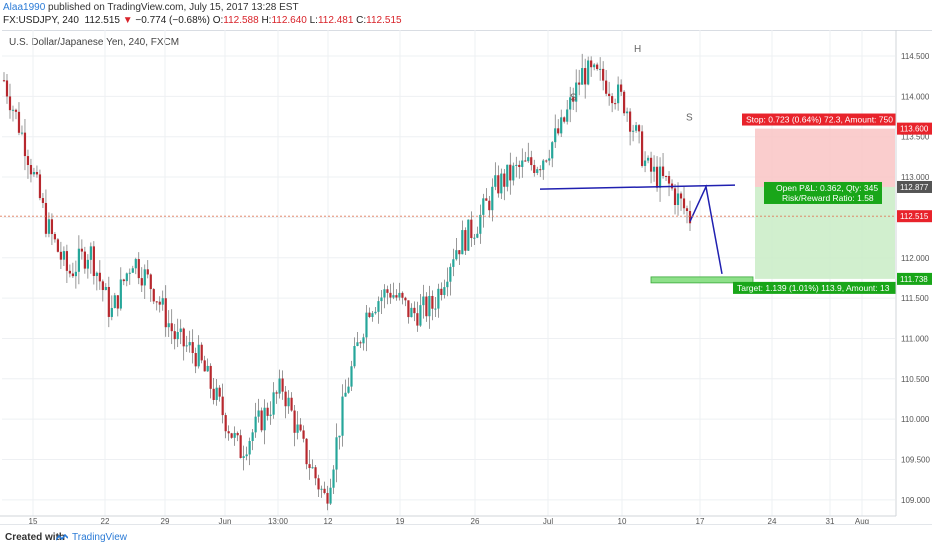  Describe the element at coordinates (914, 278) in the screenshot. I see `target-price-tag-bg` at that location.